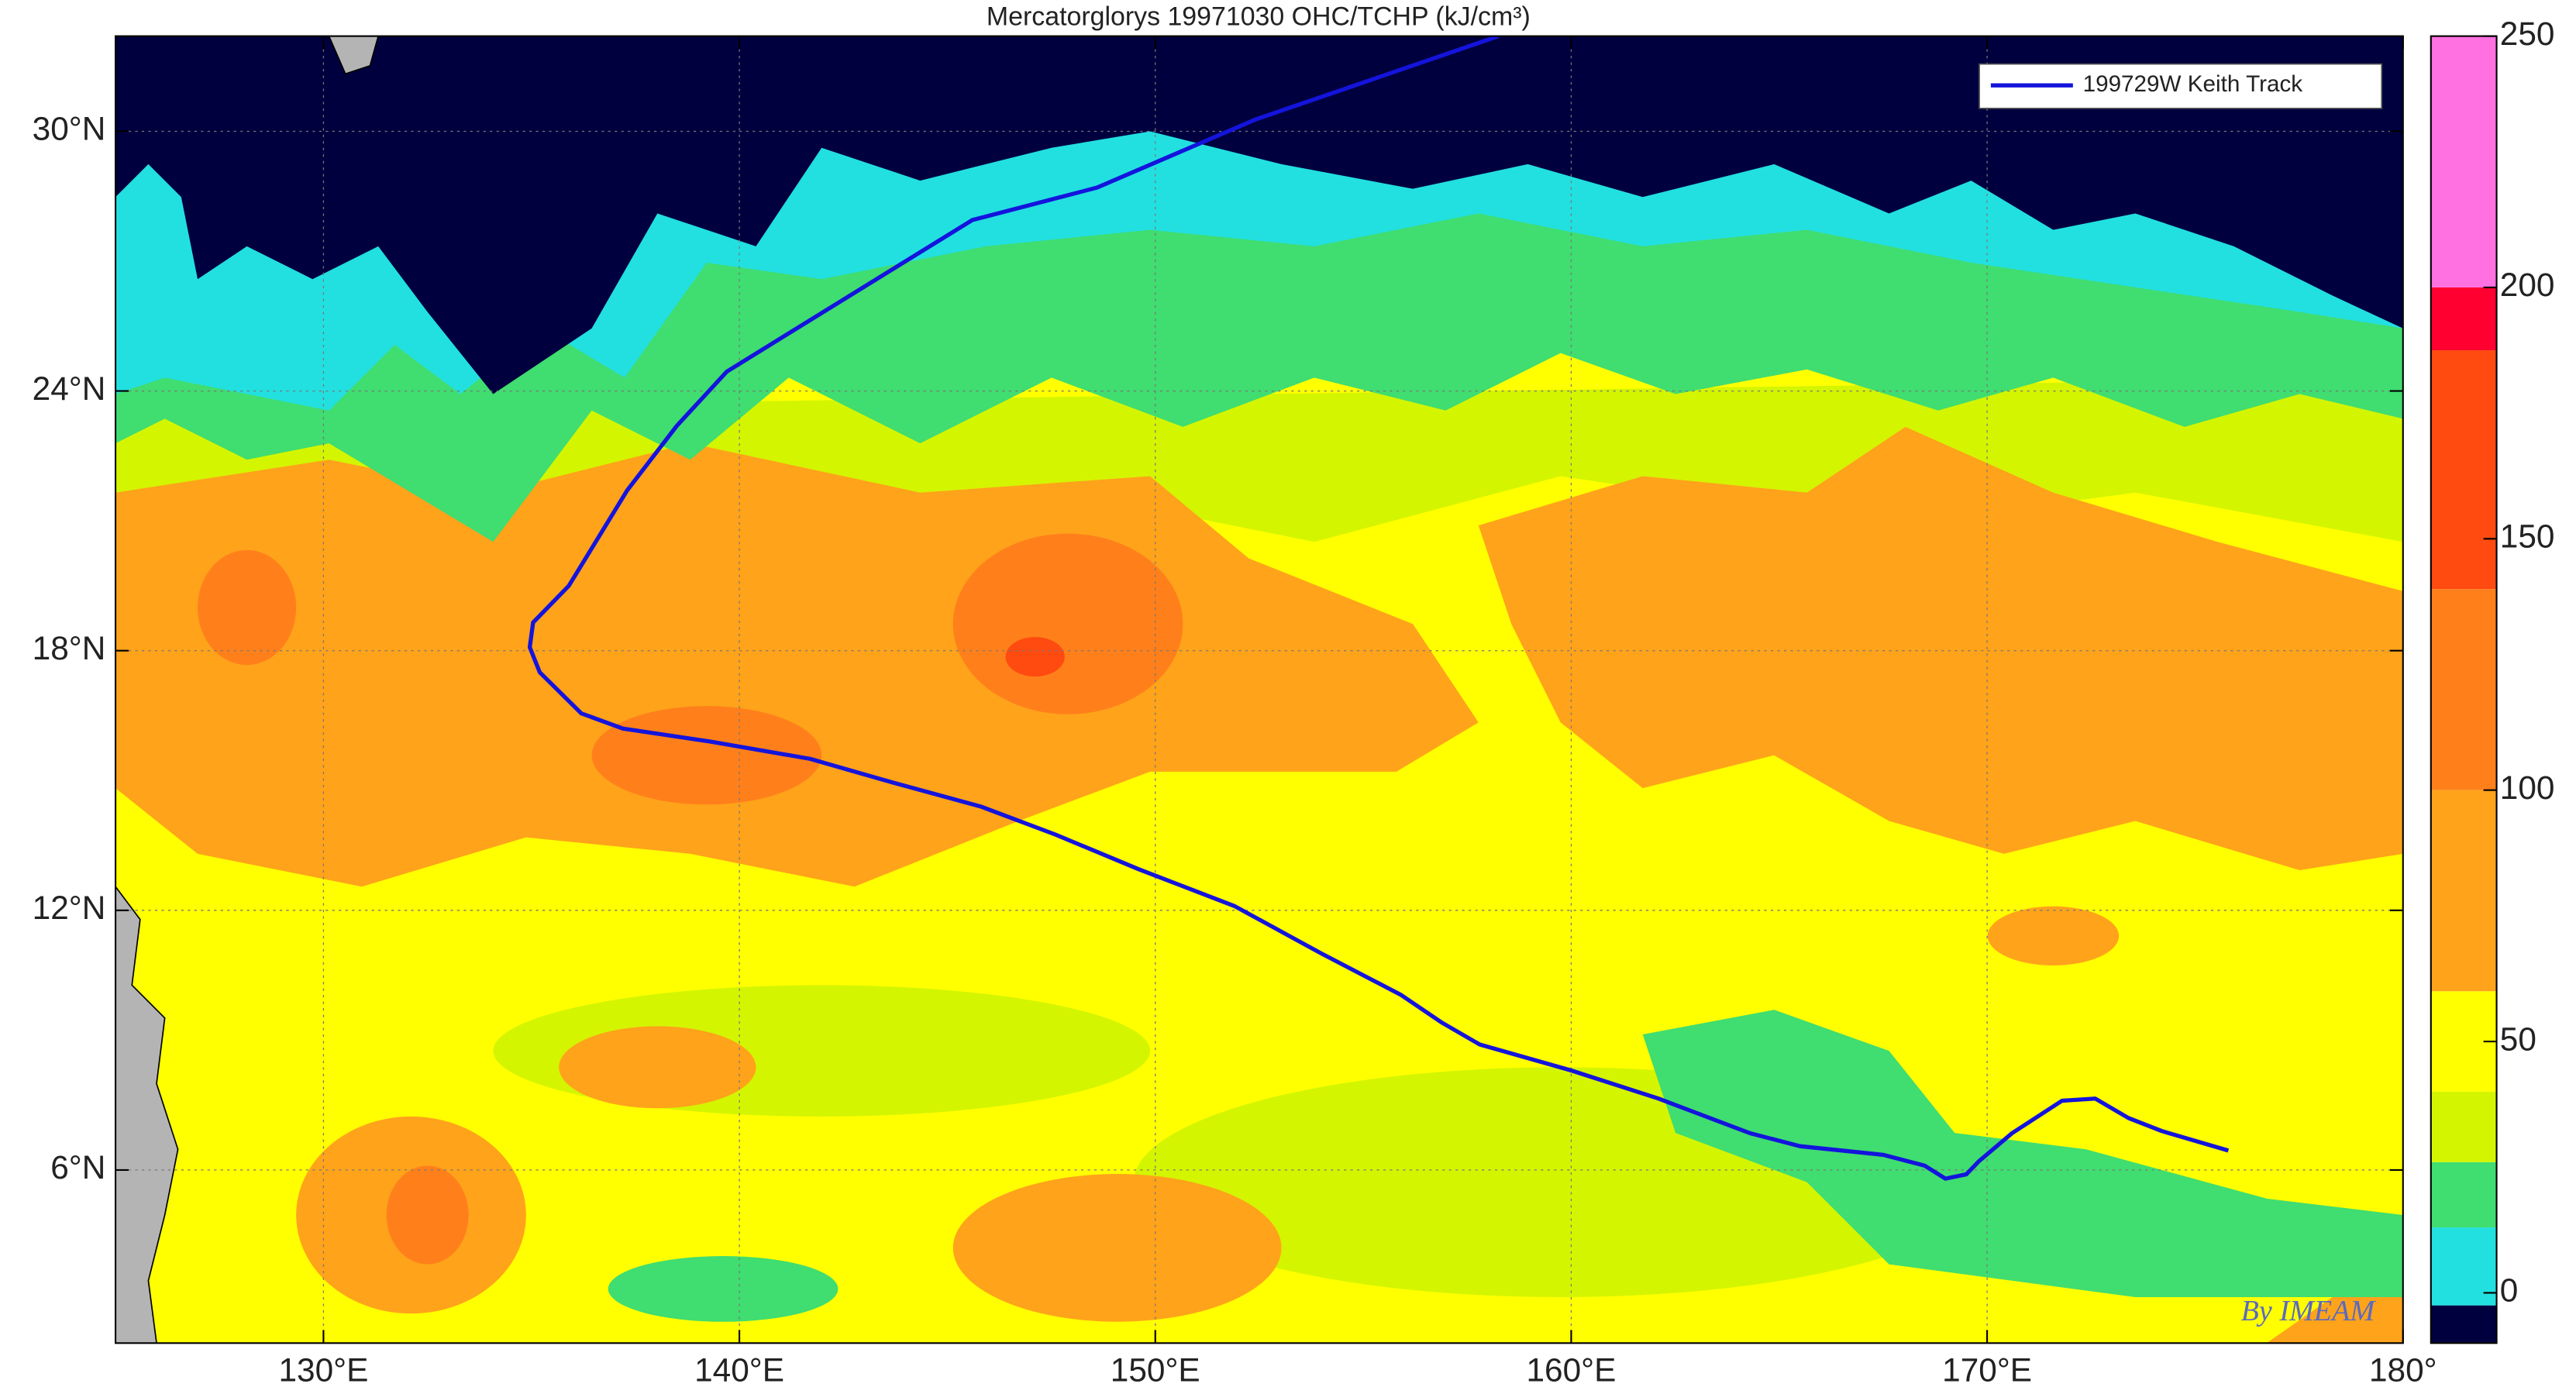 Image resolution: width=2576 pixels, height=1394 pixels. Describe the element at coordinates (2509, 1290) in the screenshot. I see `colorbar-tick-label: 0` at that location.